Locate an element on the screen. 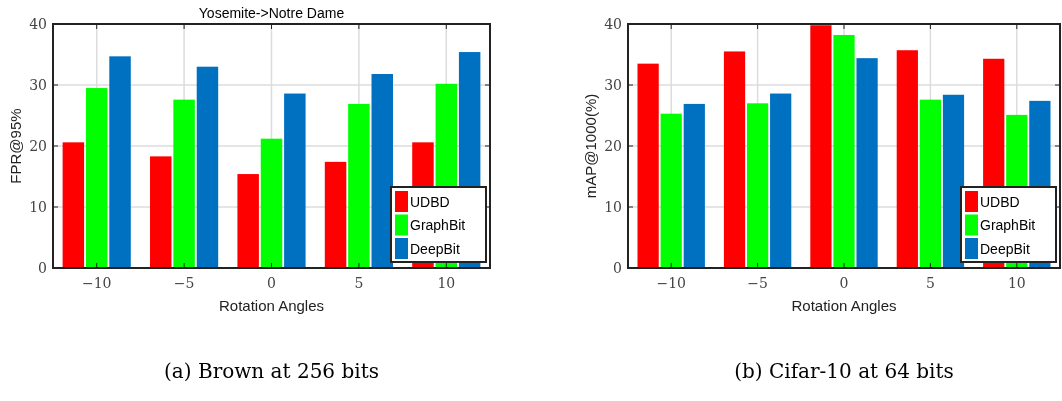 The width and height of the screenshot is (1062, 401). text: (b) Cifar-10 at 64 bits is located at coordinates (844, 371).